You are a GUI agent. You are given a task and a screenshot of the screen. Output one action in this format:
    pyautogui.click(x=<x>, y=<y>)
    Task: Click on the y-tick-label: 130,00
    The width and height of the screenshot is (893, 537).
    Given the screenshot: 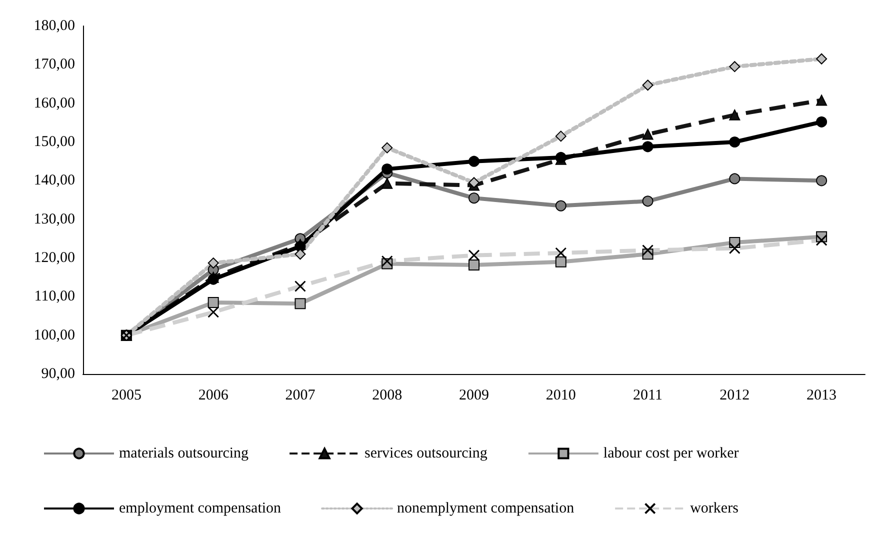 What is the action you would take?
    pyautogui.click(x=54, y=219)
    